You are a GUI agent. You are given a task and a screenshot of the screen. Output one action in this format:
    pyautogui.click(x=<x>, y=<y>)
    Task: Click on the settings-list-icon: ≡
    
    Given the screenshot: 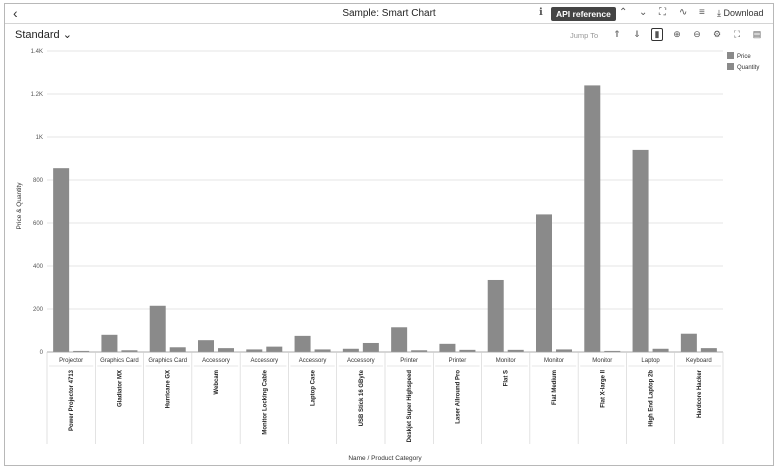 What is the action you would take?
    pyautogui.click(x=702, y=12)
    